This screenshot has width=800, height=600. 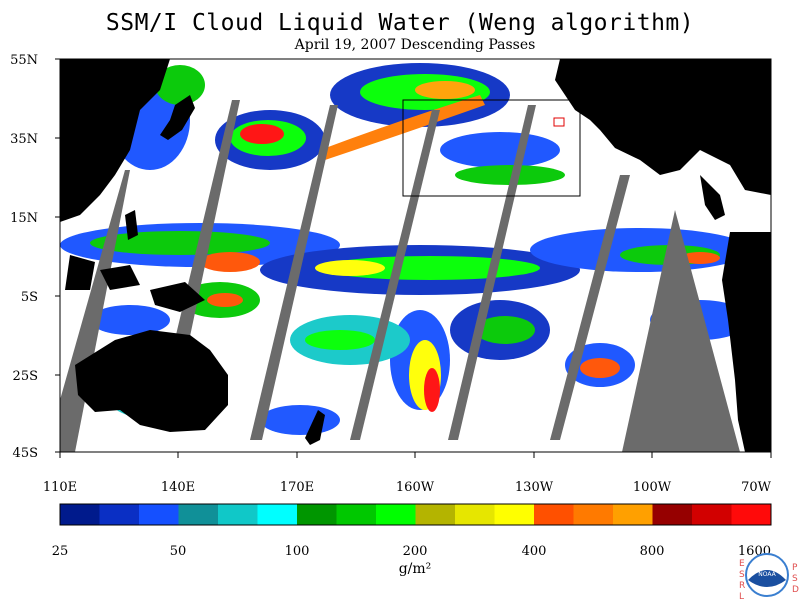 What do you see at coordinates (178, 487) in the screenshot?
I see `lon-label: 140E` at bounding box center [178, 487].